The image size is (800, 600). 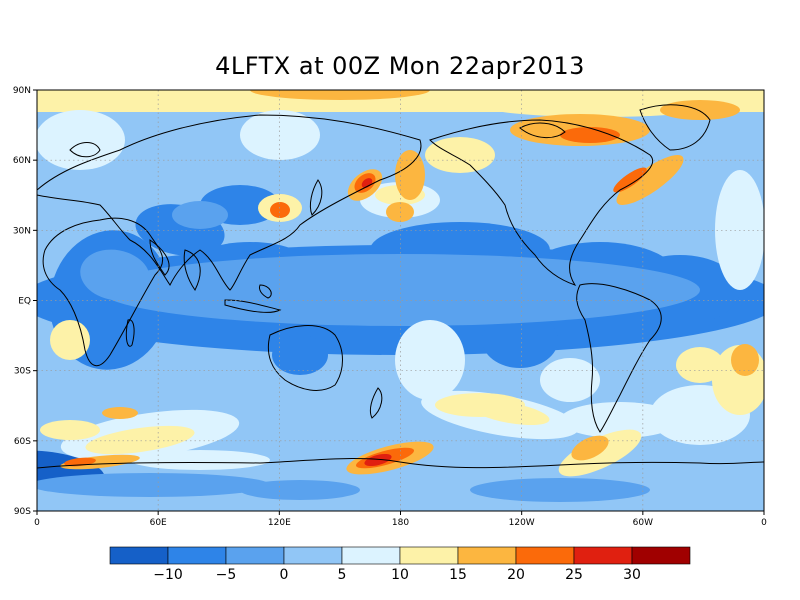 I want to click on colorbar-label: 15, so click(x=458, y=575).